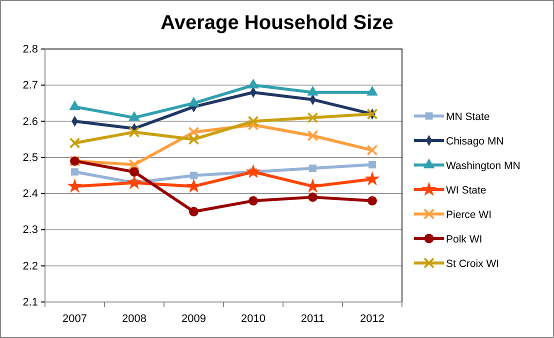 Image resolution: width=554 pixels, height=338 pixels. Describe the element at coordinates (466, 190) in the screenshot. I see `legend-label: WI State` at that location.